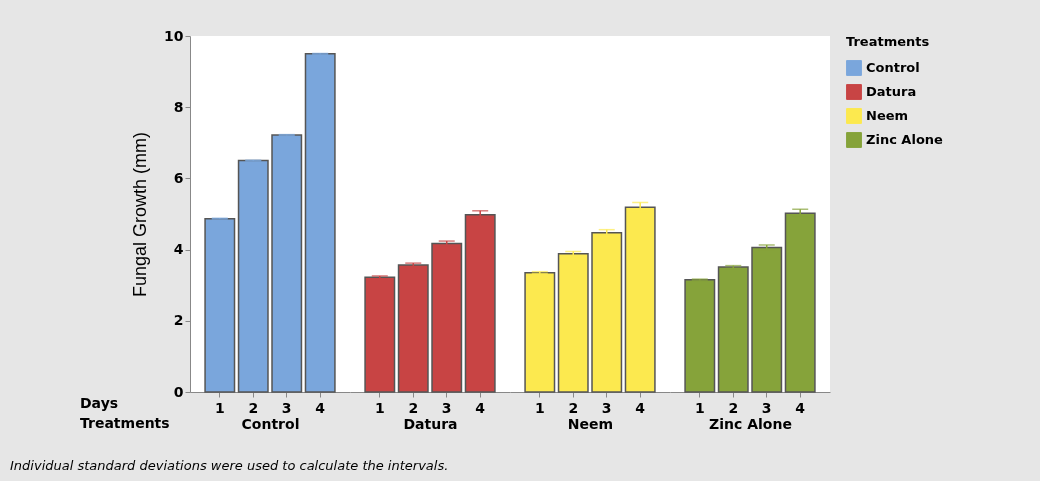  Describe the element at coordinates (590, 423) in the screenshot. I see `x-axis-title: Neem` at that location.